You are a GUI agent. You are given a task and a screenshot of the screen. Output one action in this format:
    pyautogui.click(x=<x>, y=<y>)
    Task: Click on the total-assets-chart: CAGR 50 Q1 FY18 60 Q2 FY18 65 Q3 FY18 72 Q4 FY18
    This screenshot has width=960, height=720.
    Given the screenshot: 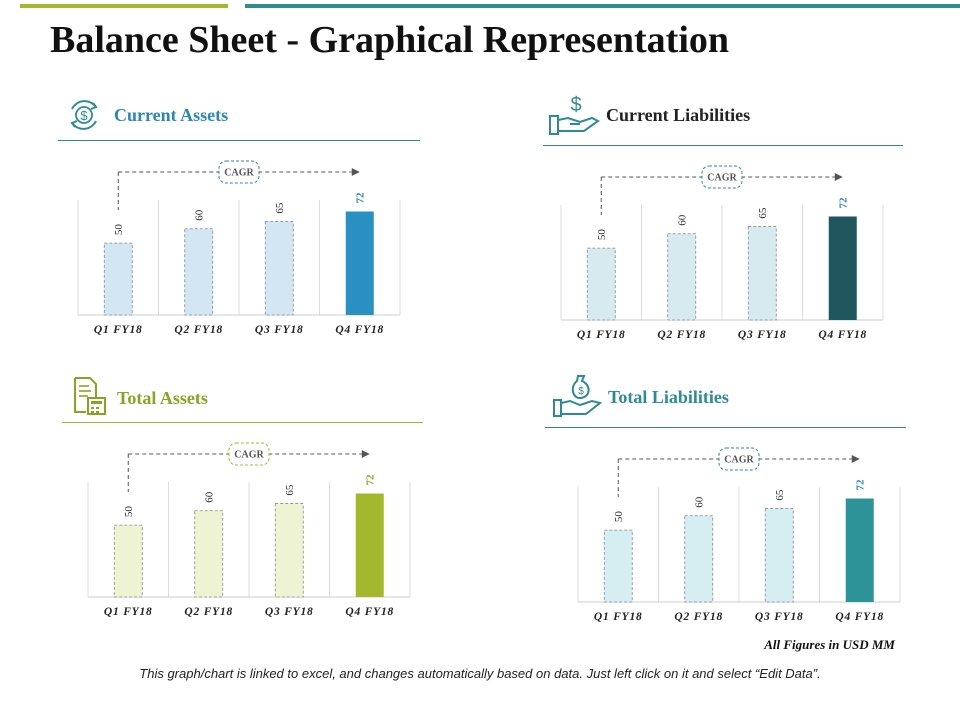 What is the action you would take?
    pyautogui.click(x=249, y=530)
    